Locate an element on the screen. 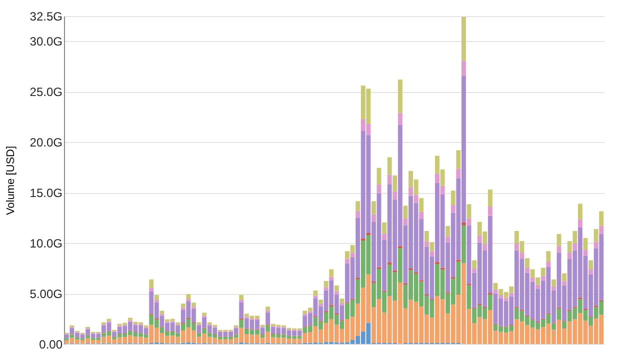 The width and height of the screenshot is (640, 360). y-tick-label: 32.5G is located at coordinates (46, 17).